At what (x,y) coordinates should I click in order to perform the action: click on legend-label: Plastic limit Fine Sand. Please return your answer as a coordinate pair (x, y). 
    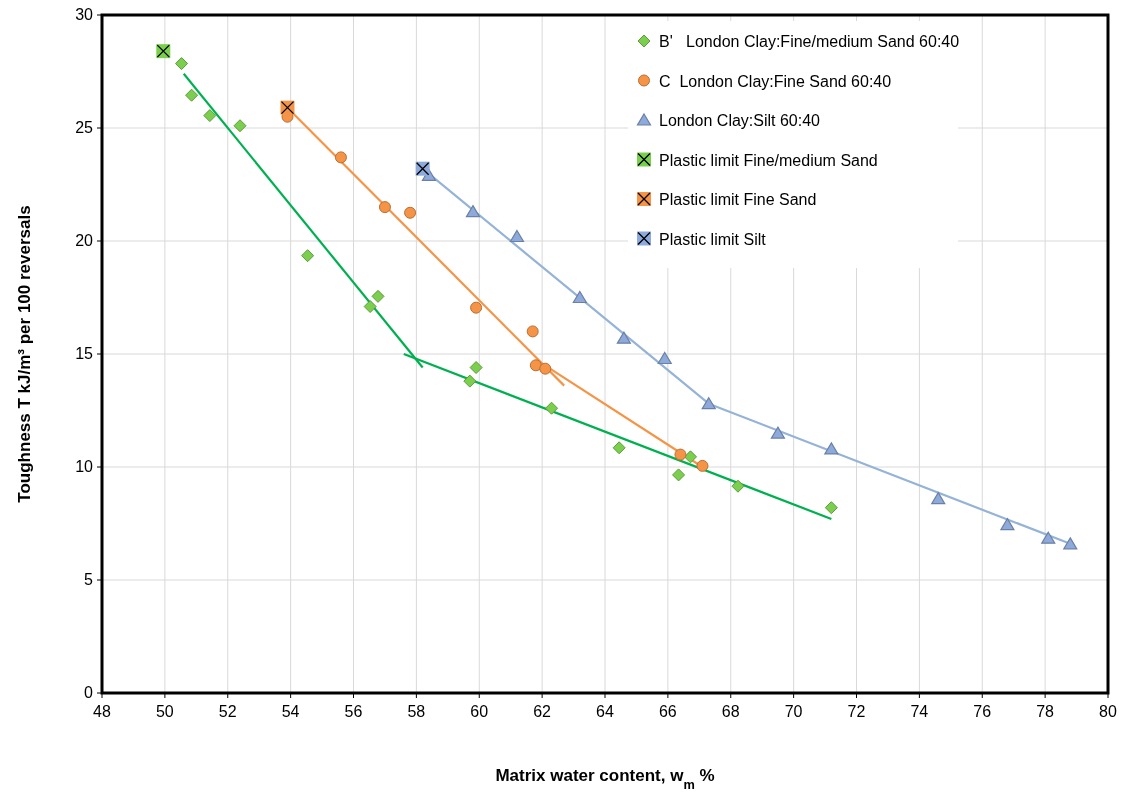
    Looking at the image, I should click on (738, 199).